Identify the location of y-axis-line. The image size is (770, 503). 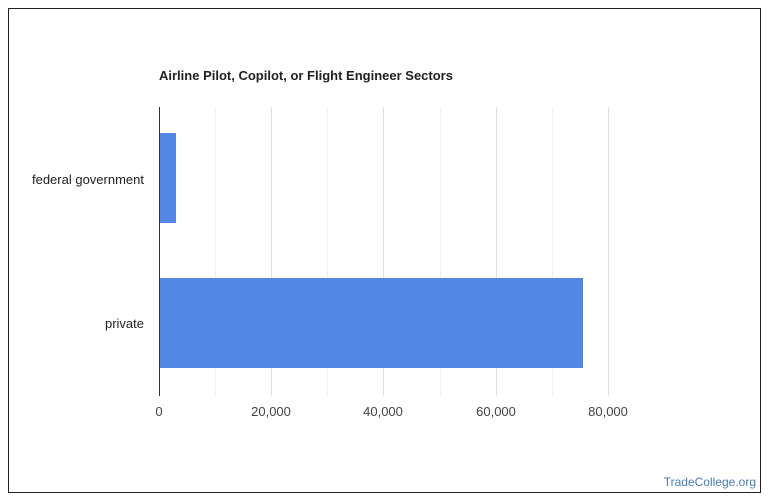
(159, 251).